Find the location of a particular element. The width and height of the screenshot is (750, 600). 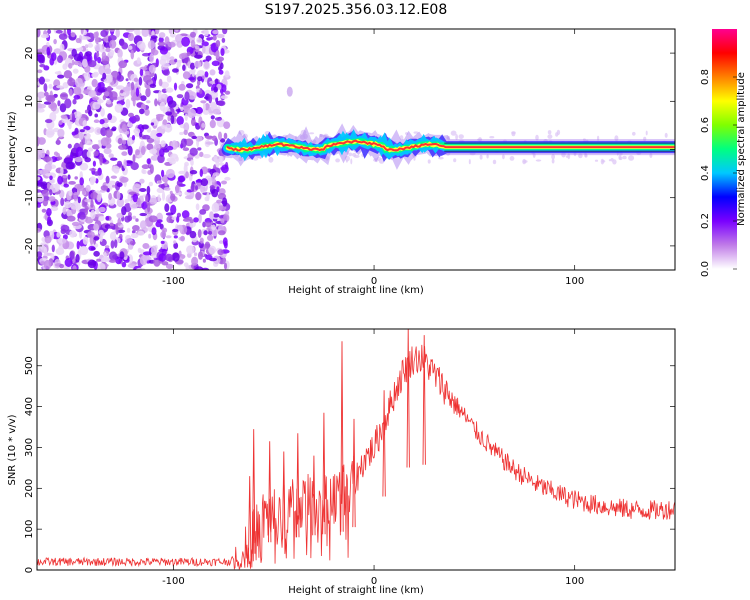

colorbar-tick-label: 0.2 is located at coordinates (705, 221).